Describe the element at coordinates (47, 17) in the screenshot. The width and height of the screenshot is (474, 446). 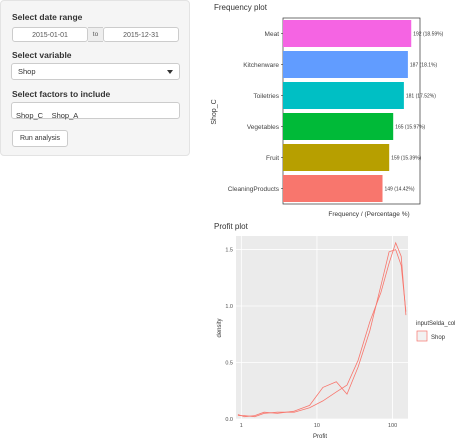
I see `date-range-label: Select date range` at that location.